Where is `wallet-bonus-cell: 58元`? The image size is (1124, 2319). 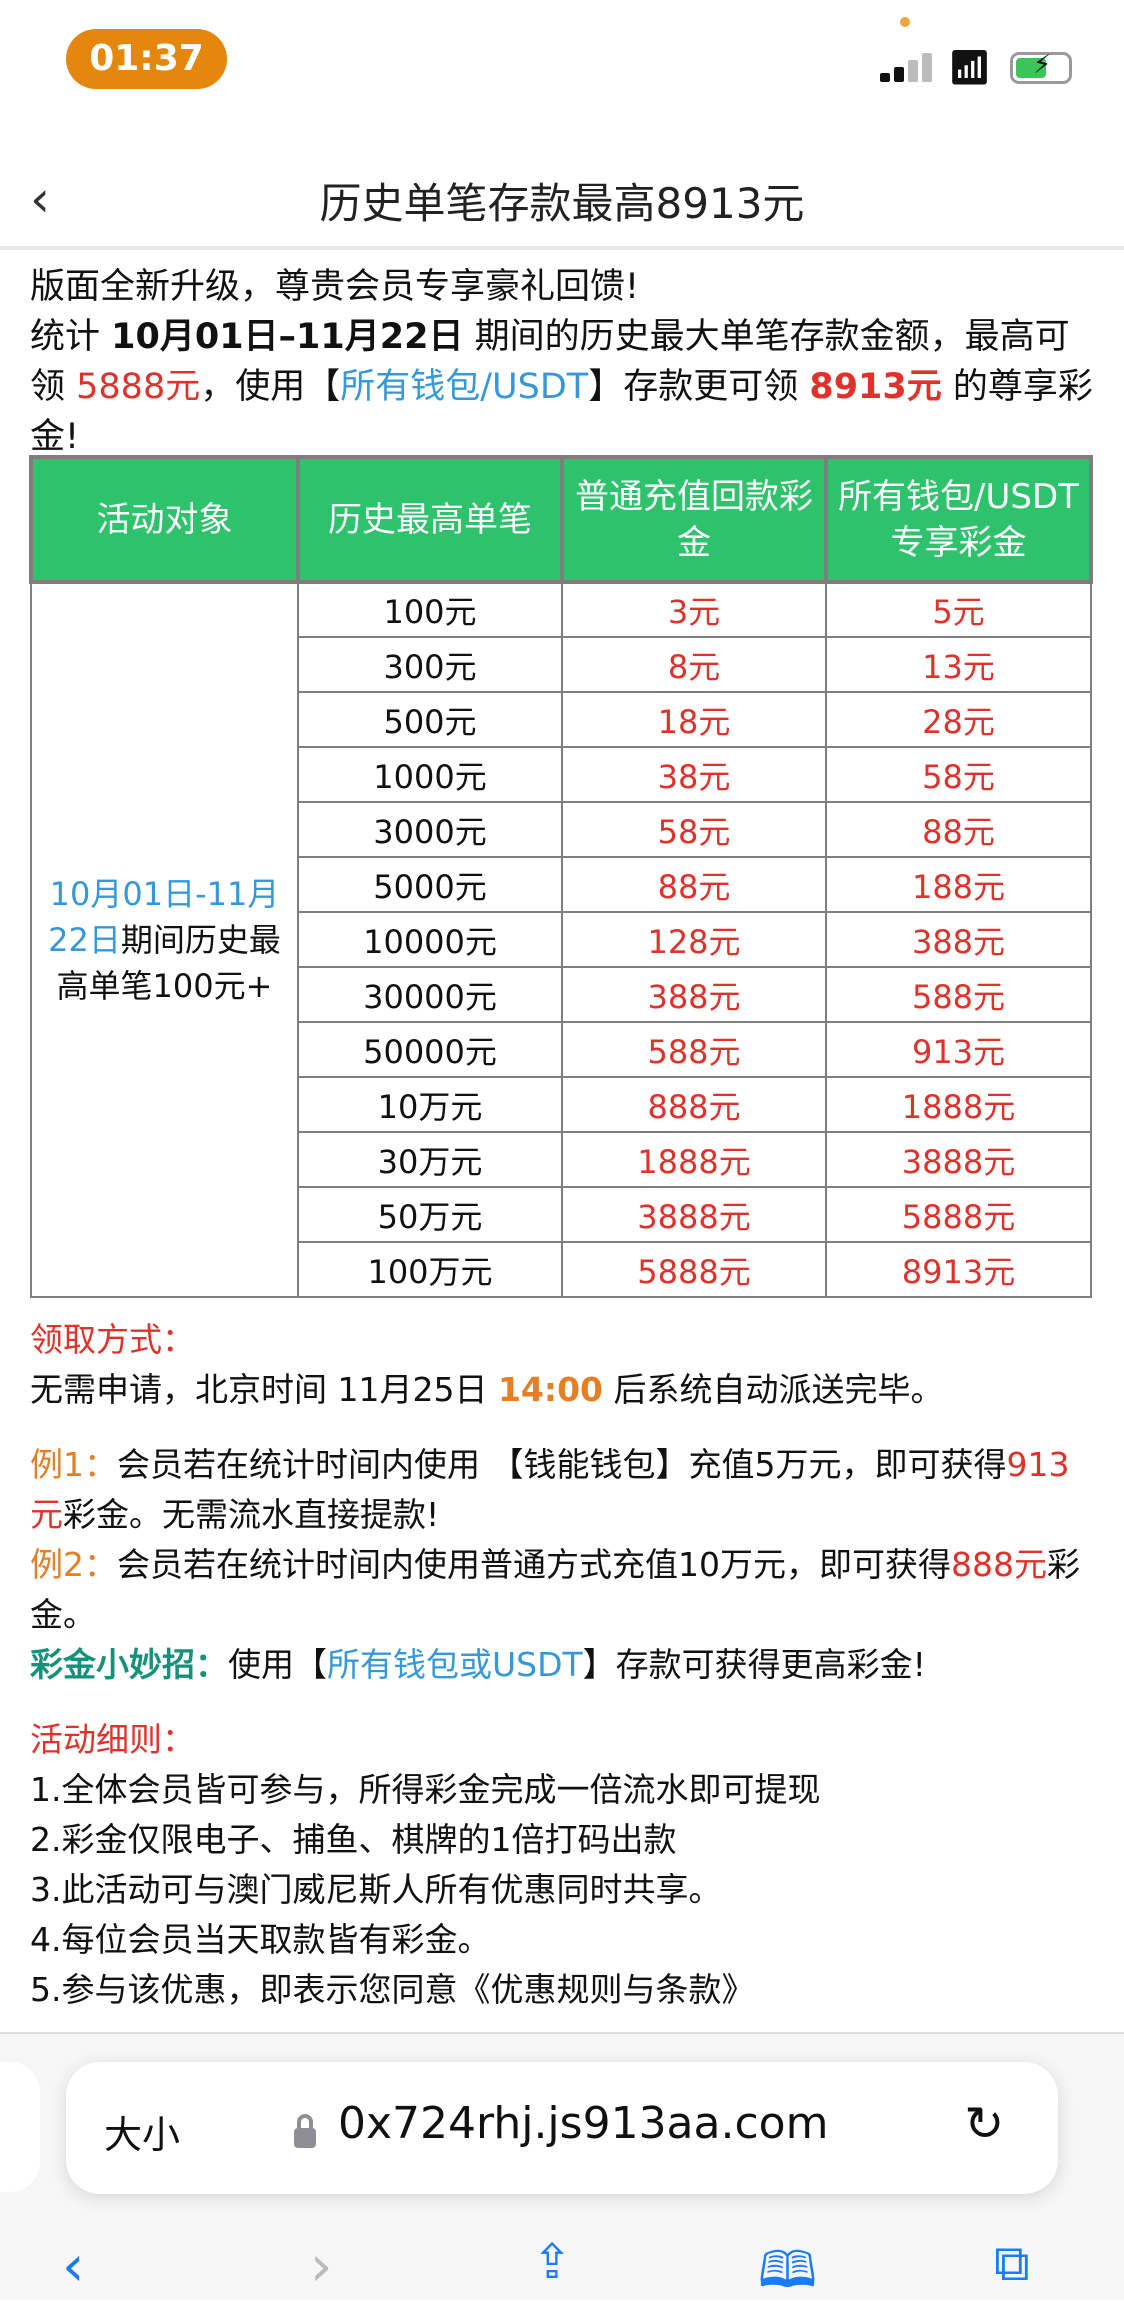 wallet-bonus-cell: 58元 is located at coordinates (958, 774).